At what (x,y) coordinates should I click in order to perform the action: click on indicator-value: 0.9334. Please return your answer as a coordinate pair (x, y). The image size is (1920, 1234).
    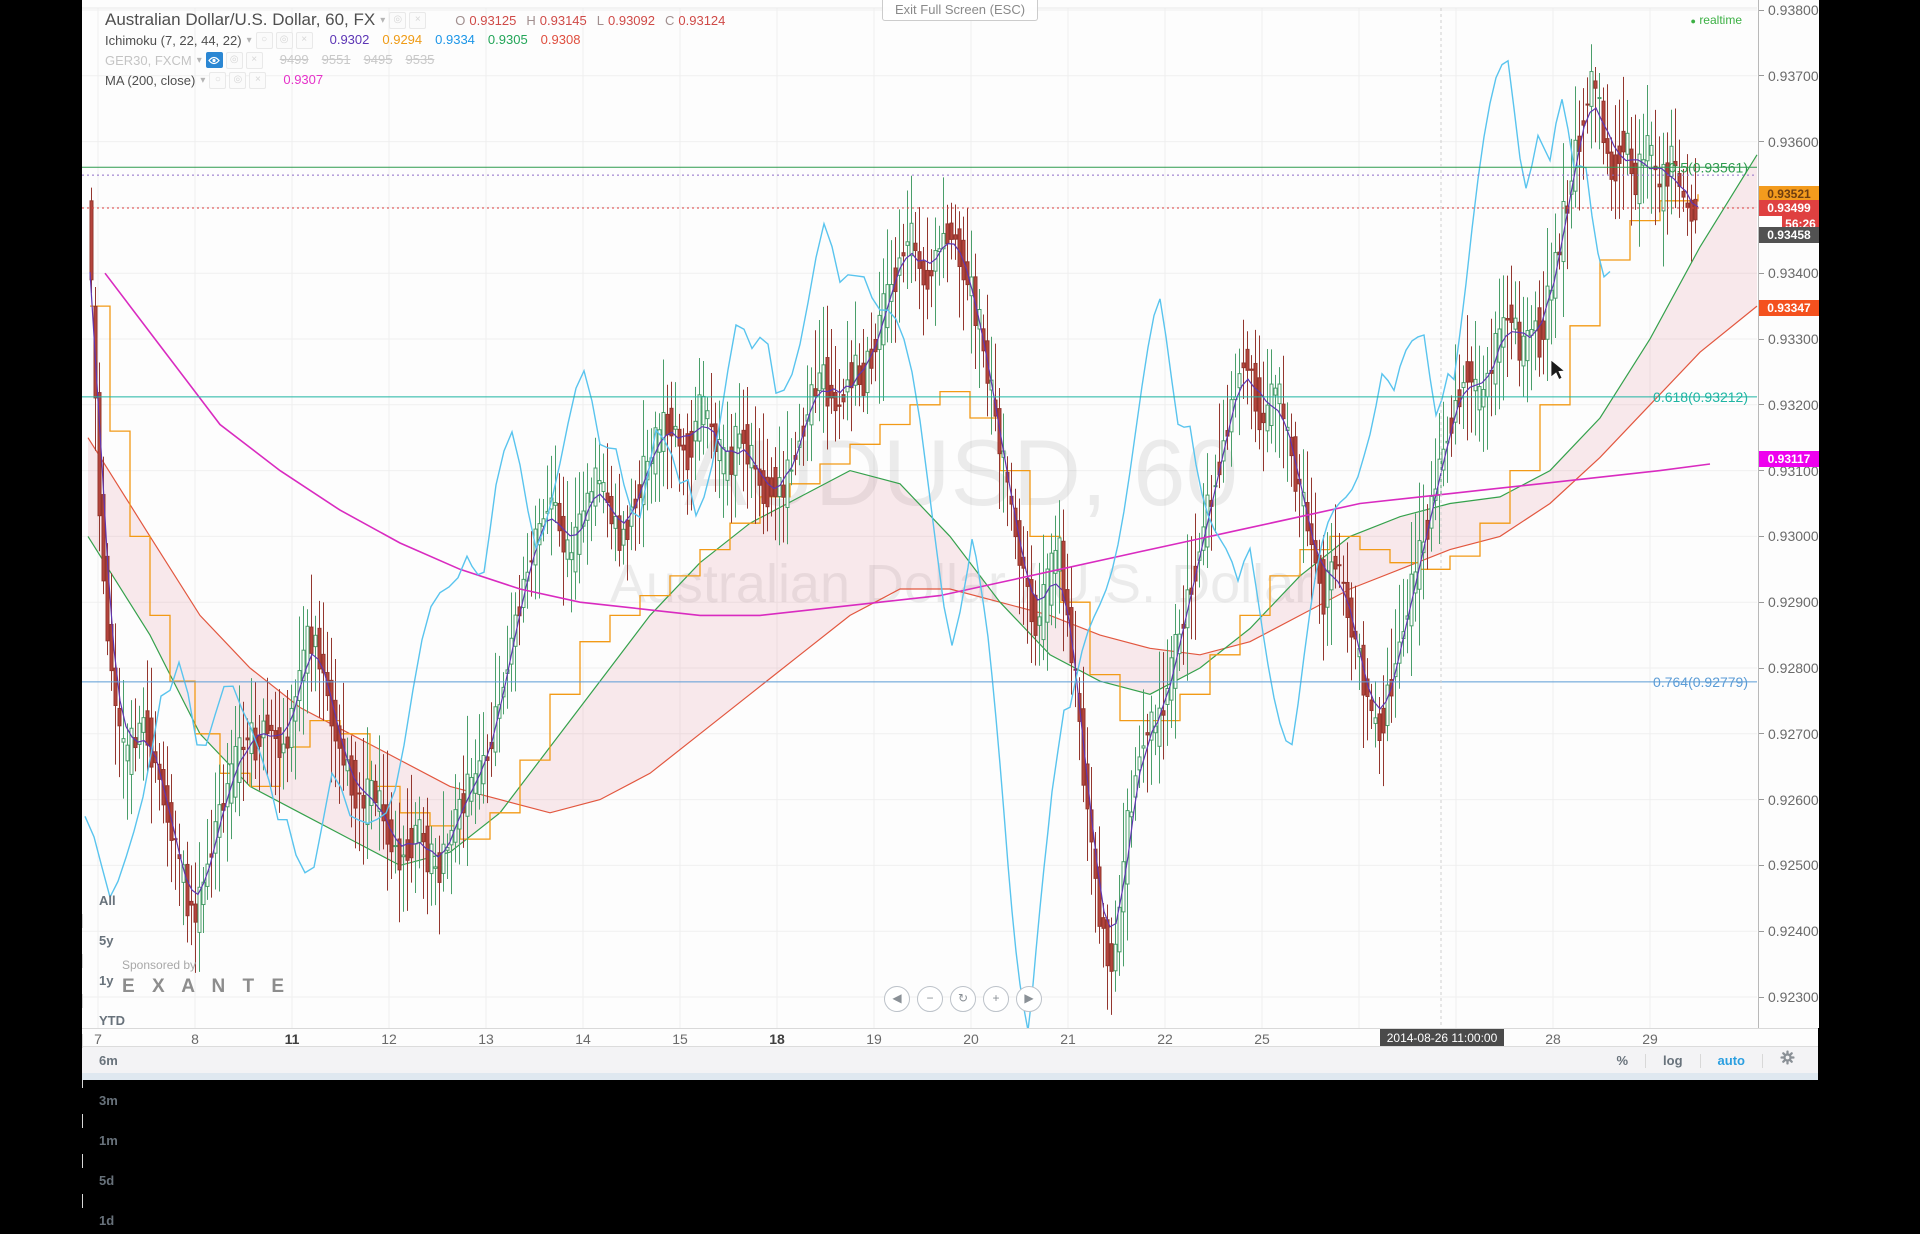
    Looking at the image, I should click on (455, 39).